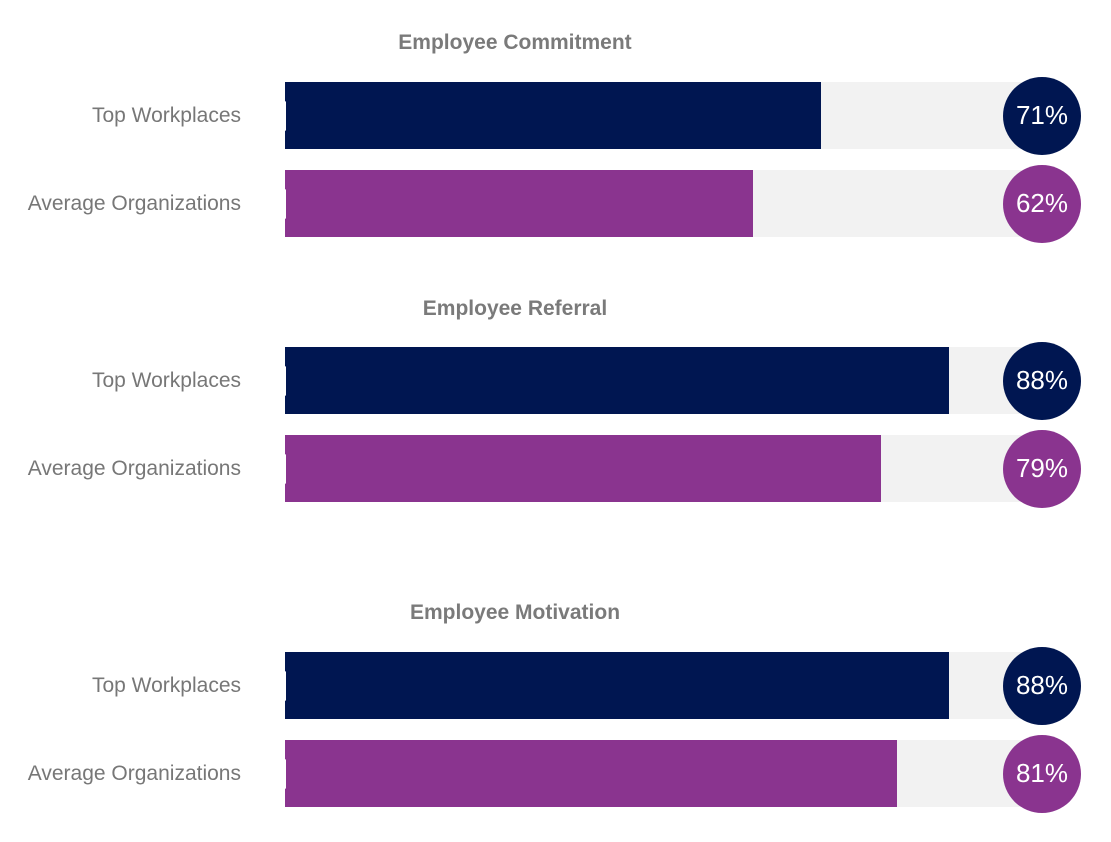  I want to click on value-badge: 81%, so click(1042, 773).